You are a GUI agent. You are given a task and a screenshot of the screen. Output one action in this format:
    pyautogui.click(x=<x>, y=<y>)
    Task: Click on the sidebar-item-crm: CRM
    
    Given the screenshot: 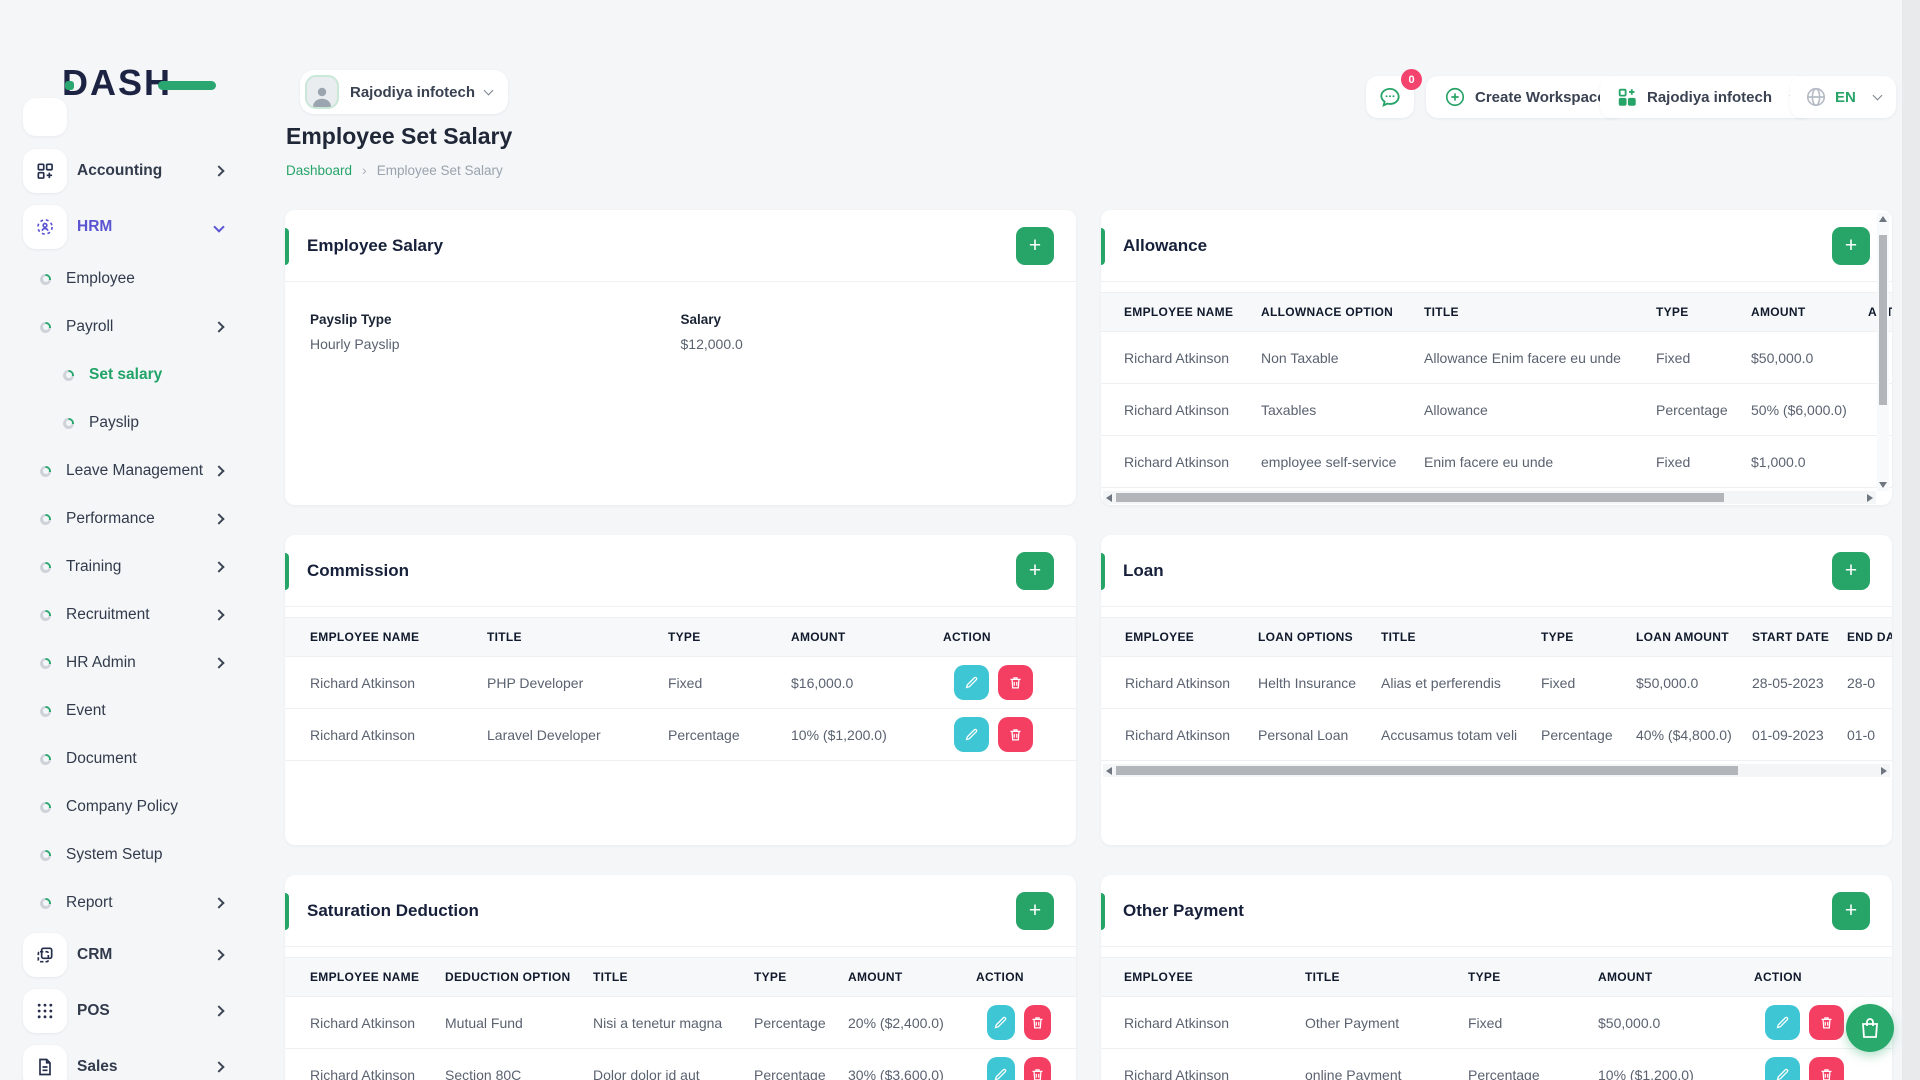 What is the action you would take?
    pyautogui.click(x=142, y=955)
    